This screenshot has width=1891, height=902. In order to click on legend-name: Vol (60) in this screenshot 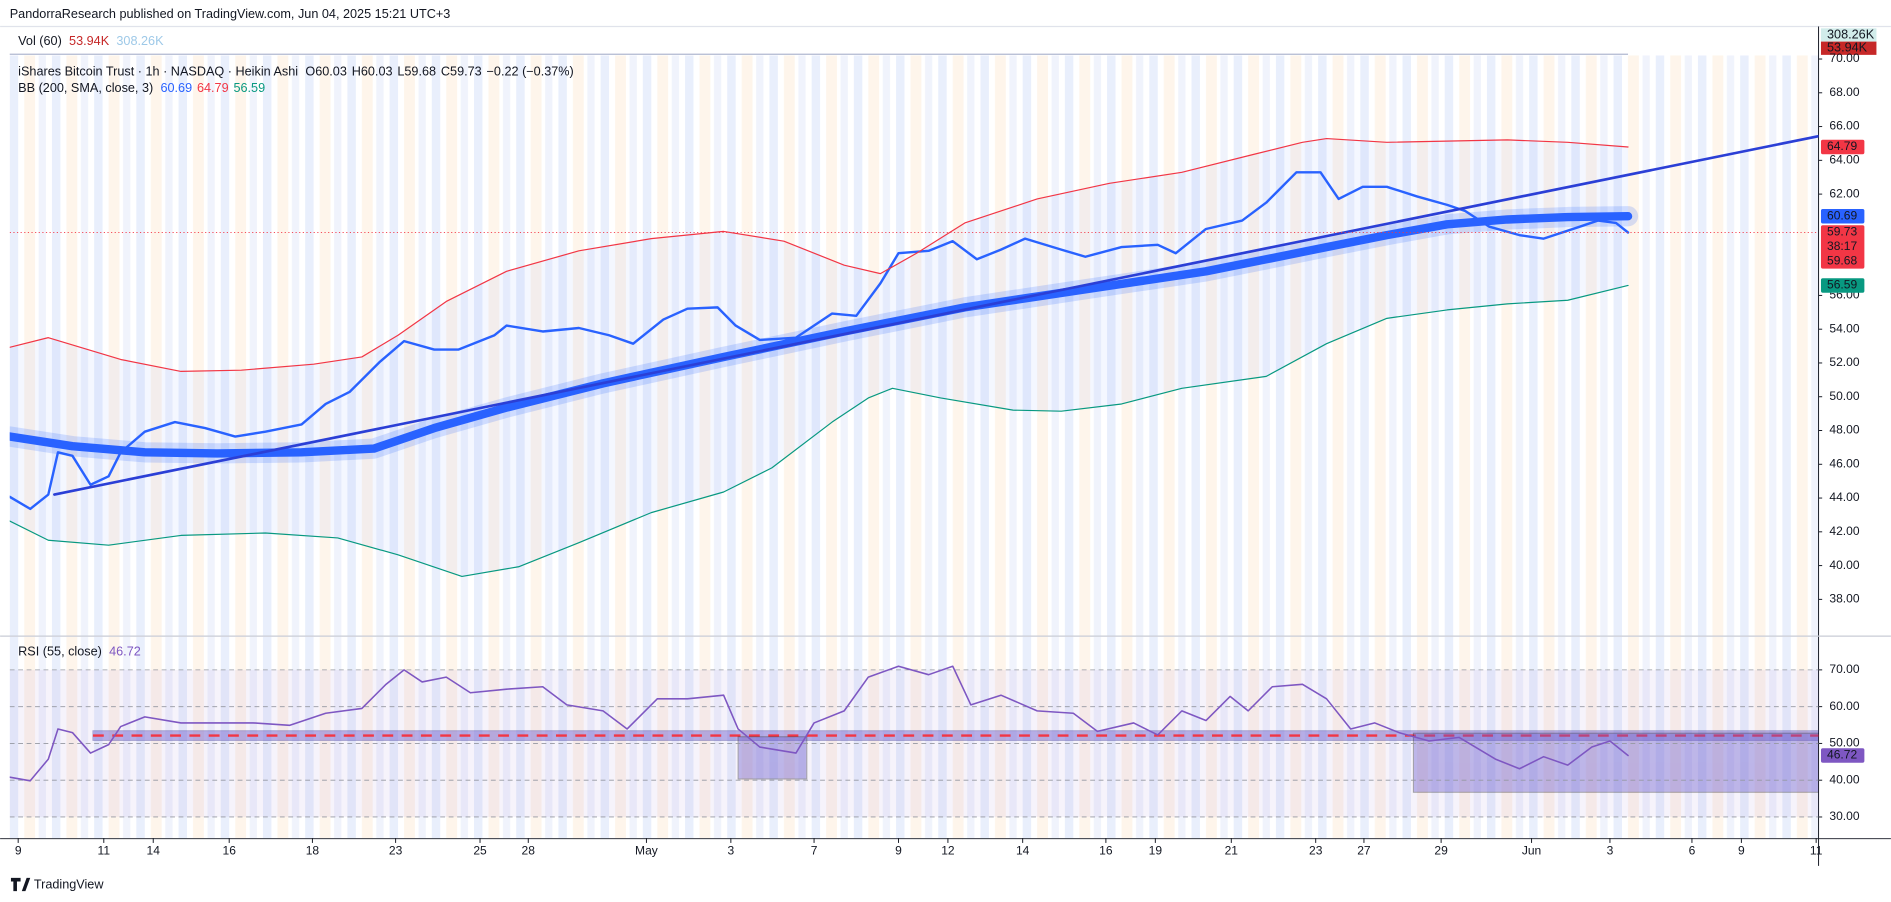, I will do `click(40, 42)`.